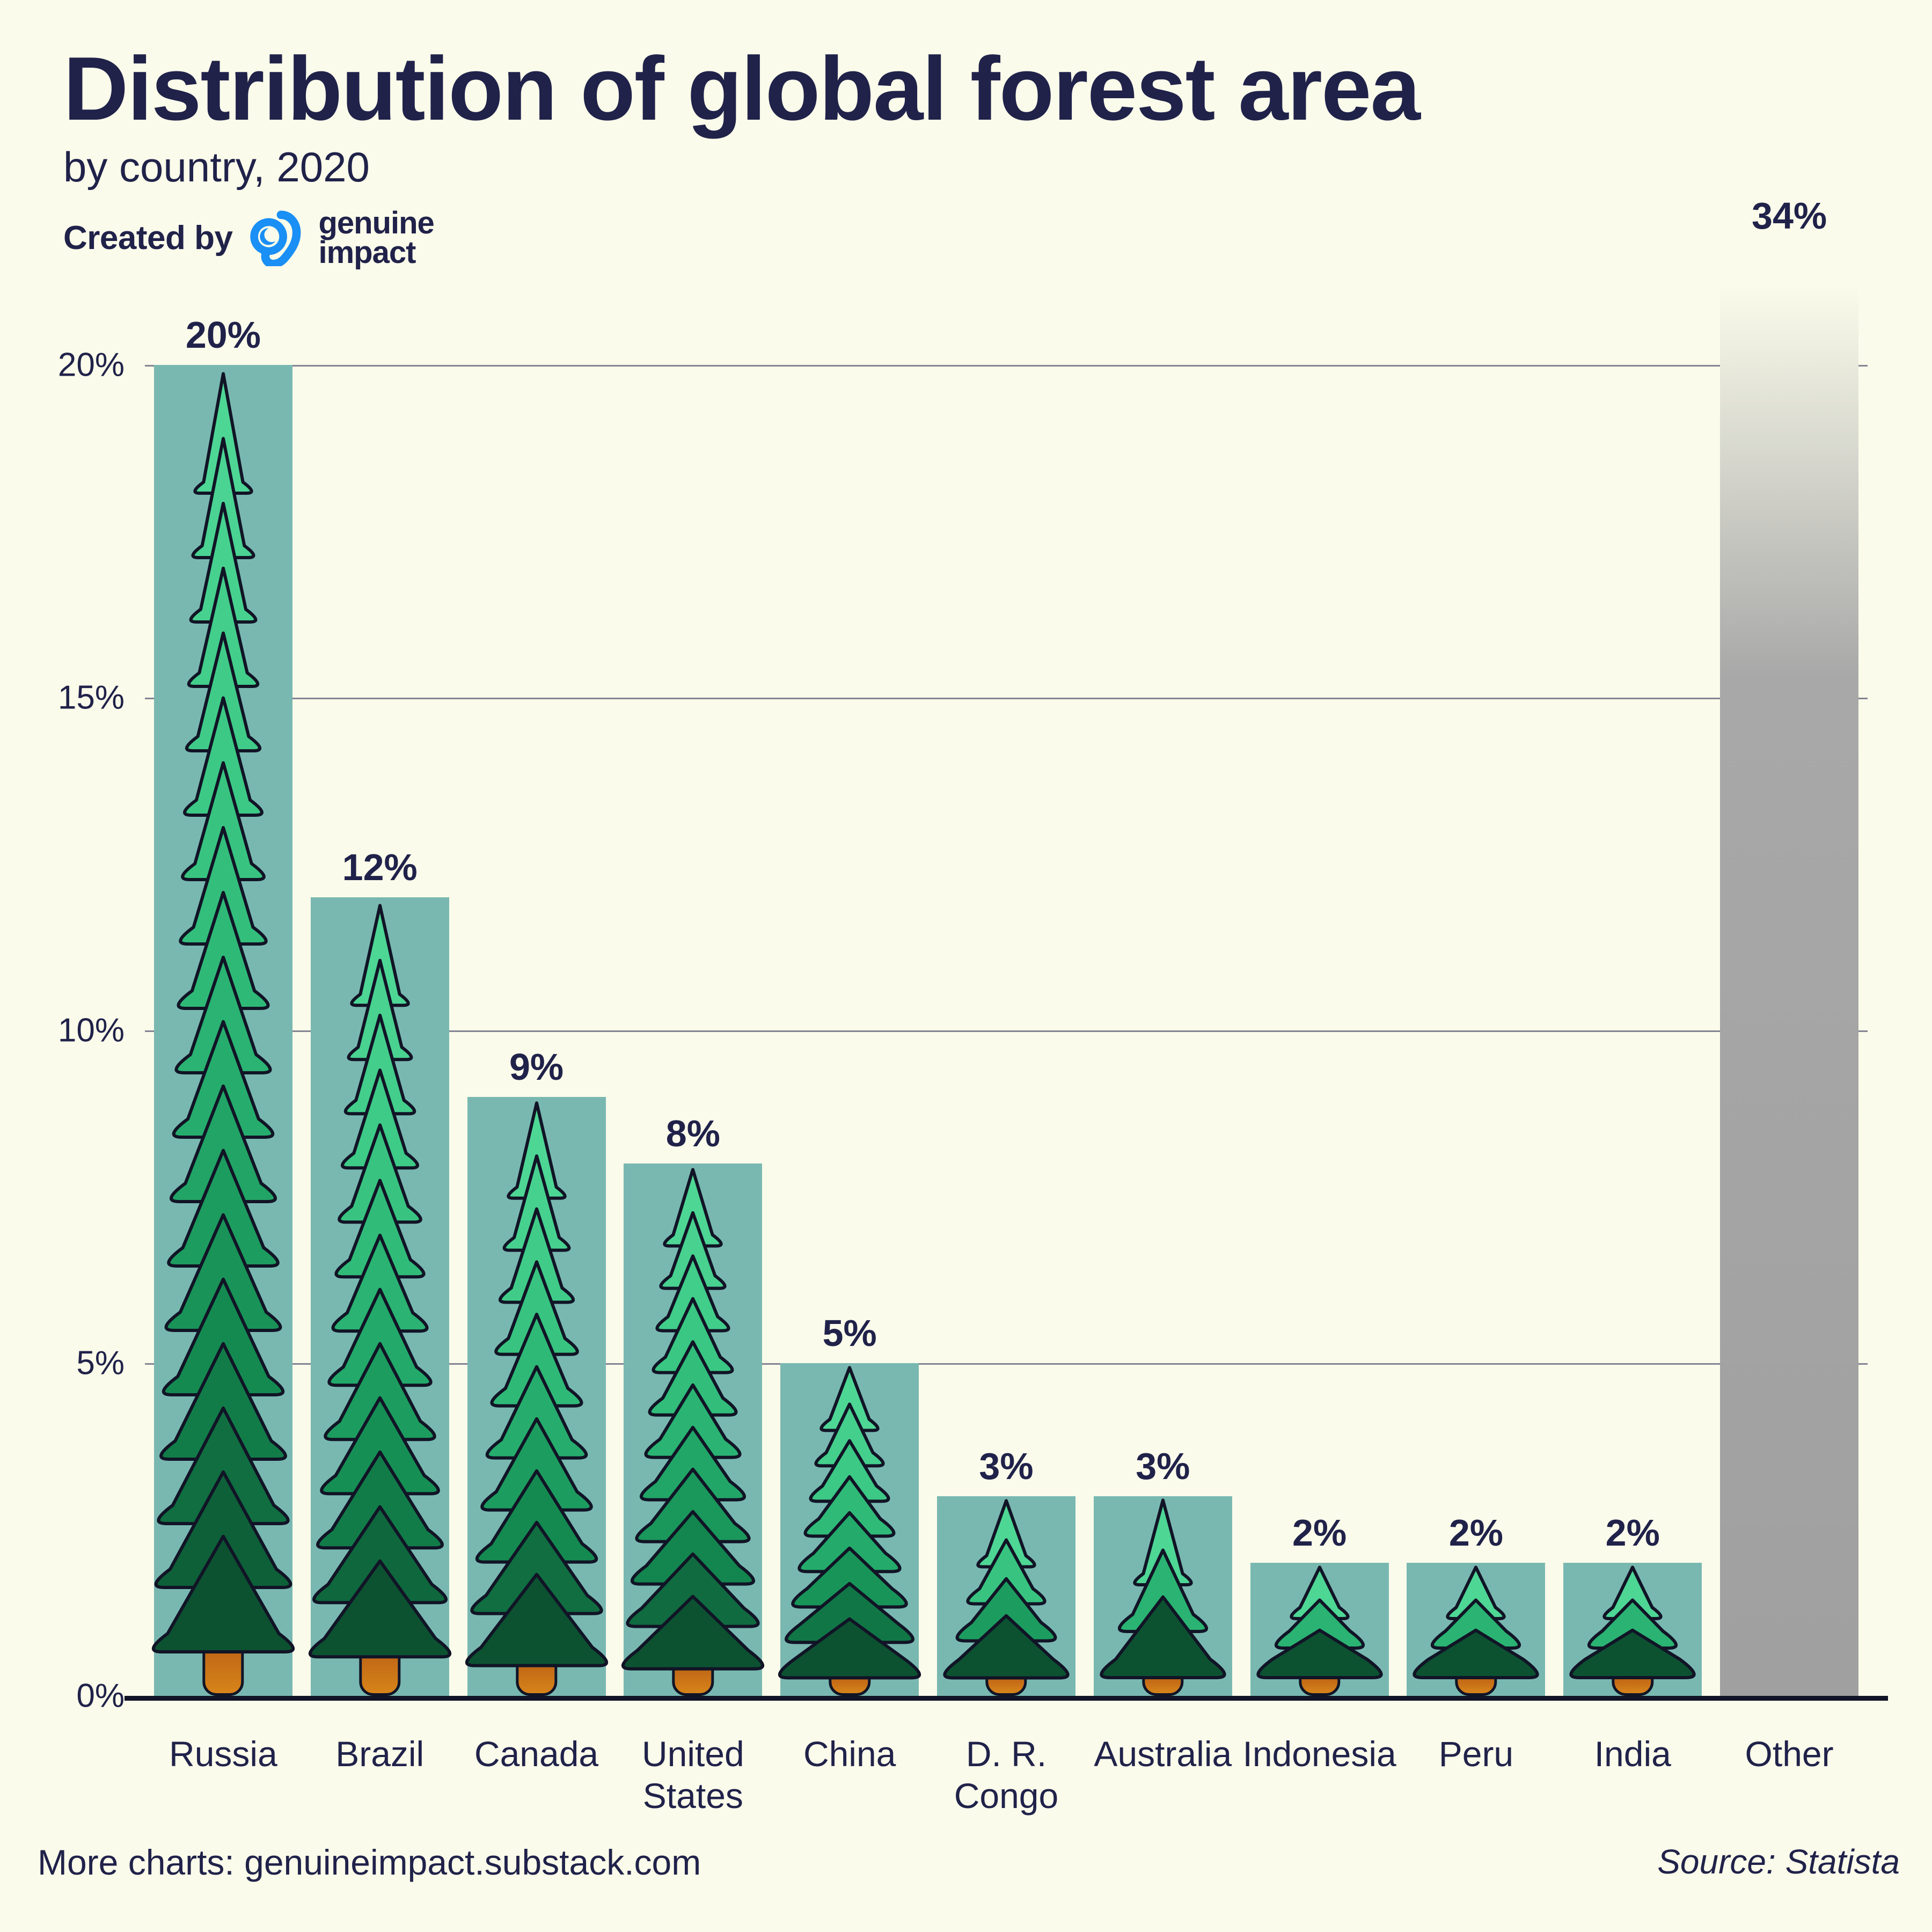 The image size is (1932, 1932). I want to click on y-axis-tick-label: 20%, so click(91, 365).